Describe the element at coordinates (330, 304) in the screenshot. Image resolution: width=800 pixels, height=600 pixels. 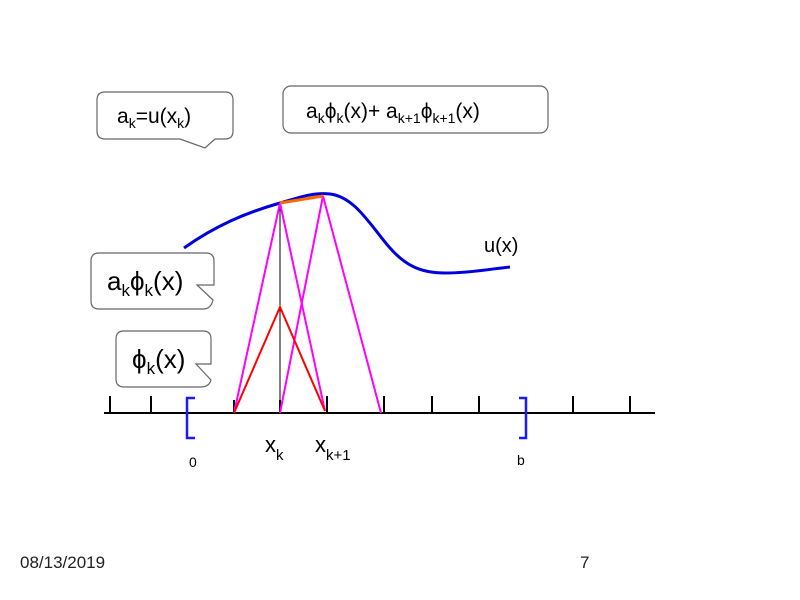
I see `hat-function-k1` at that location.